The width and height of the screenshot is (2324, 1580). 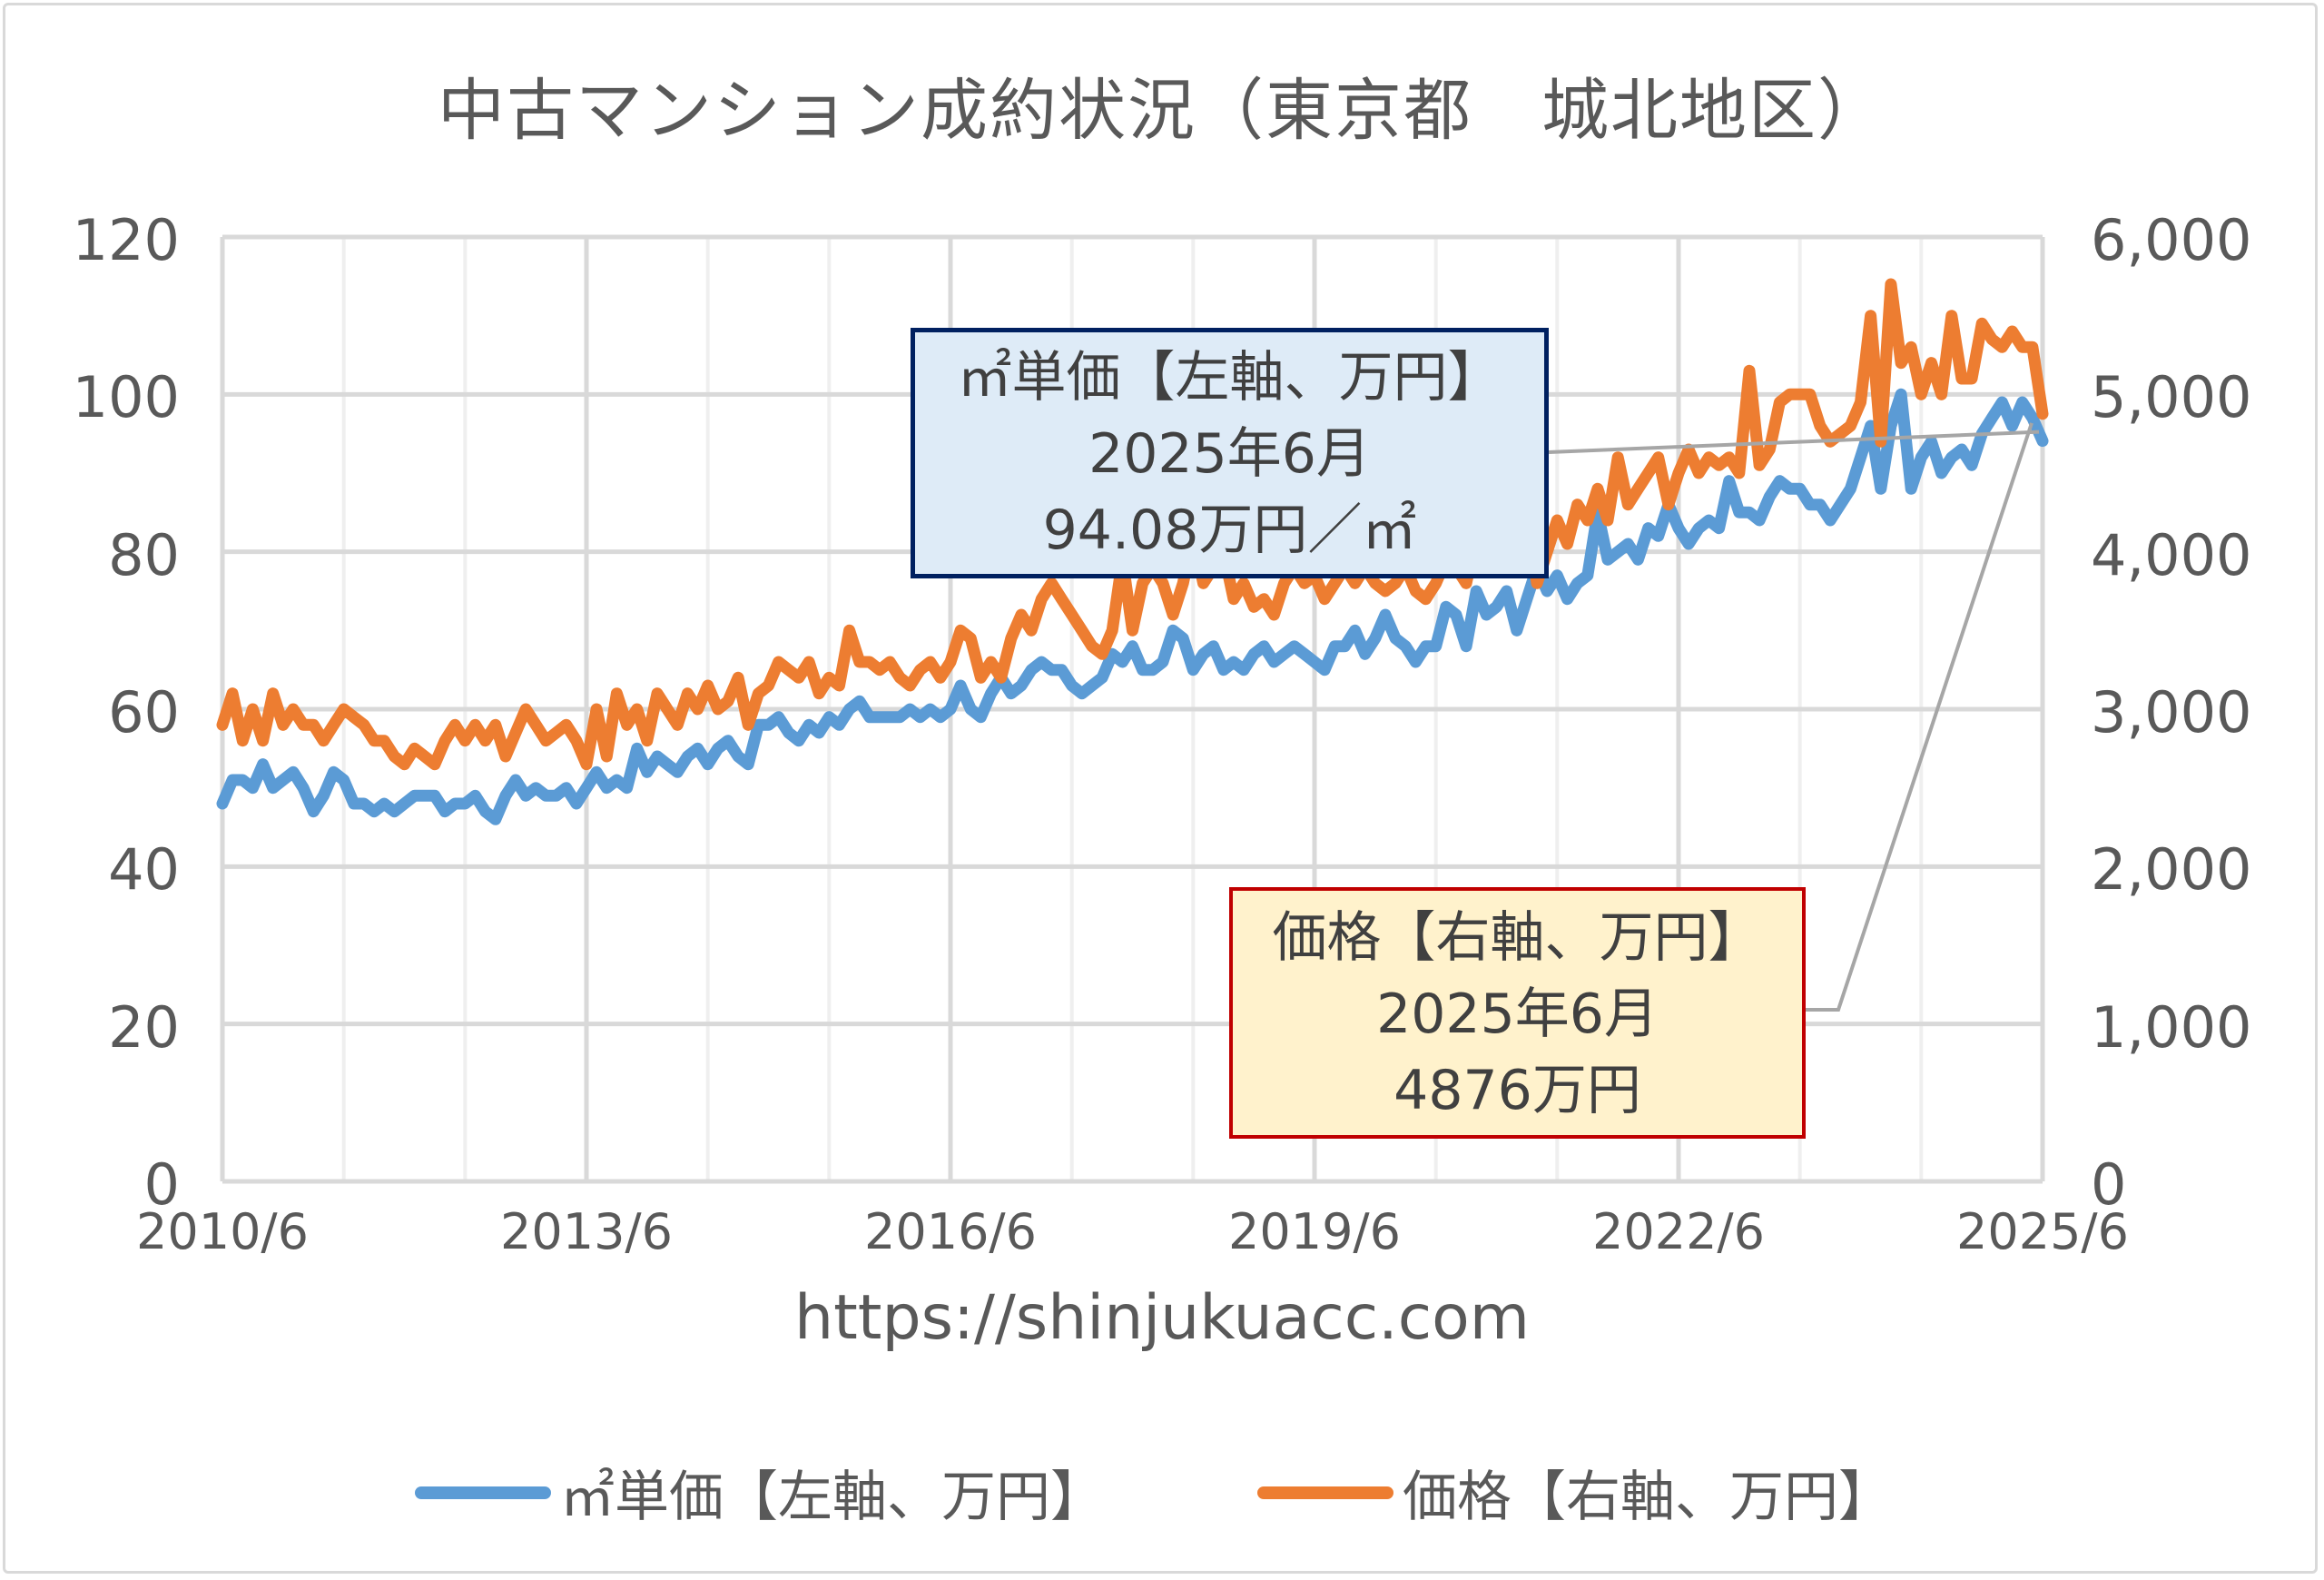 What do you see at coordinates (126, 397) in the screenshot?
I see `y-left-tick: 100` at bounding box center [126, 397].